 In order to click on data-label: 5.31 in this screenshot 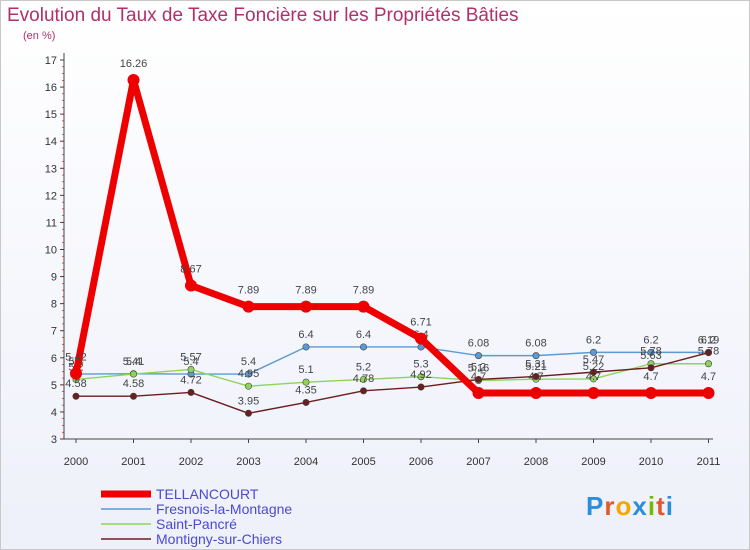, I will do `click(535, 364)`.